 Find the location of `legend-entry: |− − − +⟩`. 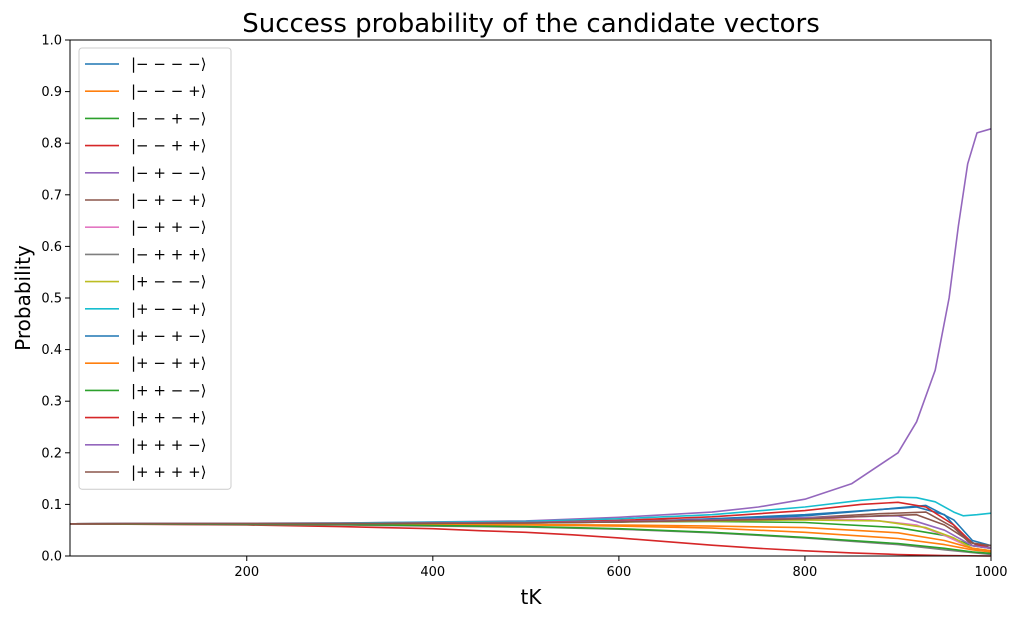

legend-entry: |− − − +⟩ is located at coordinates (168, 91).